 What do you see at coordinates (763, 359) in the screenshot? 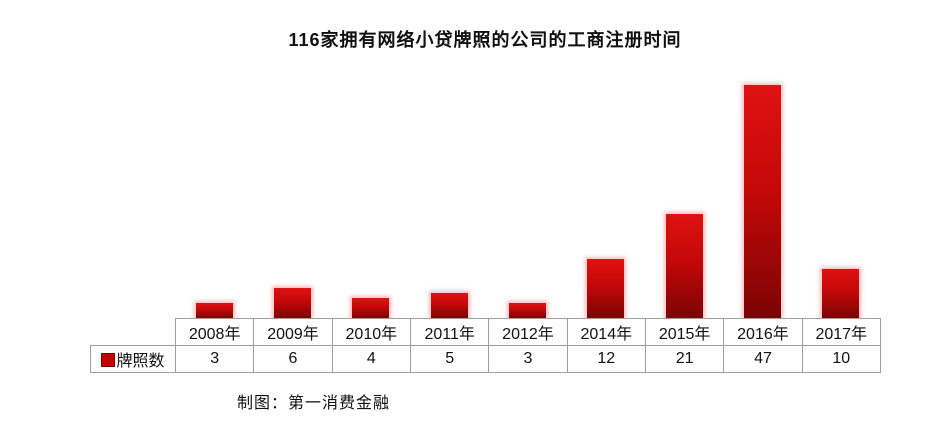
I see `value-cell: 47` at bounding box center [763, 359].